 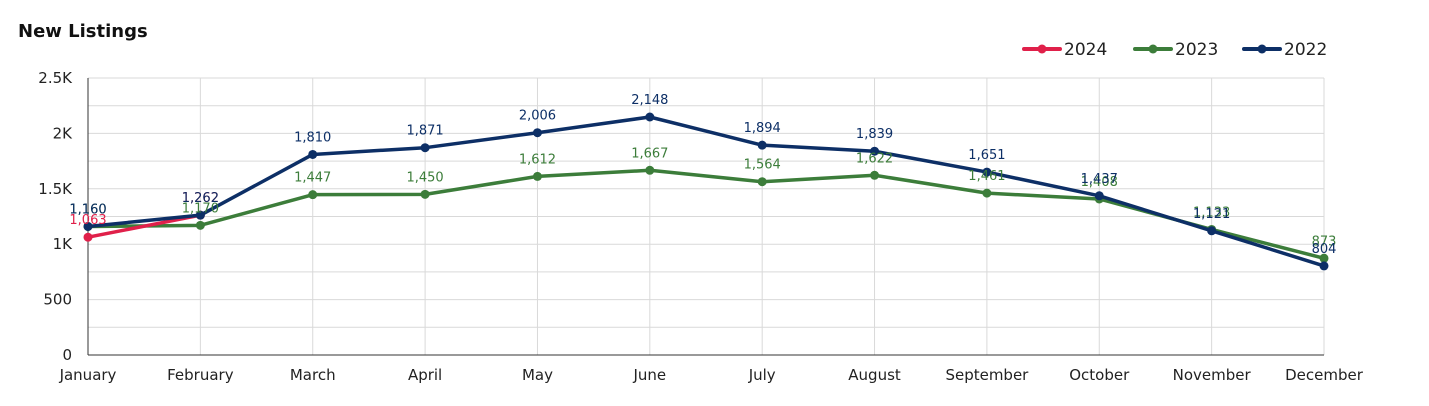 I want to click on y-tick-label: 1K, so click(x=63, y=244).